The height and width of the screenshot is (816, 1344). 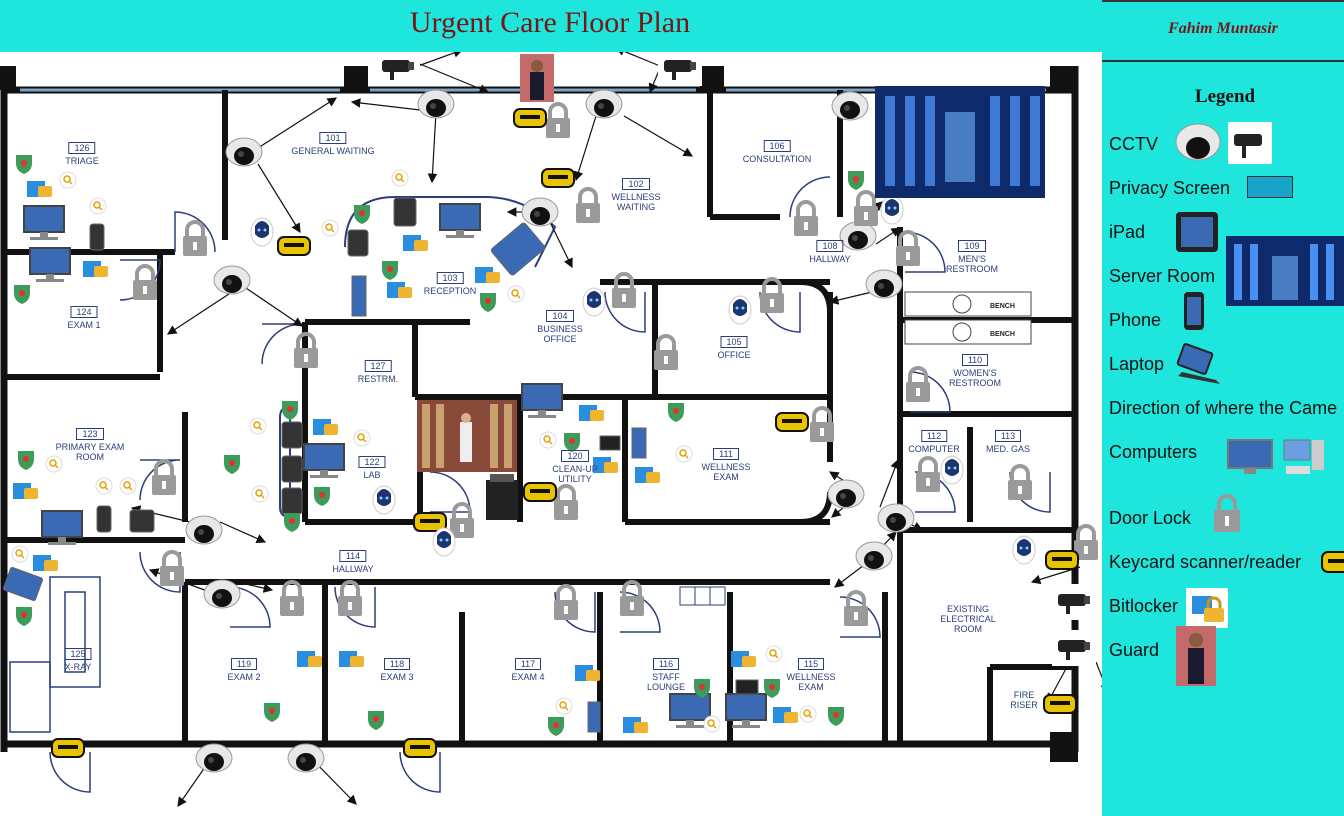 I want to click on room-108: 108 HALLWAY, so click(x=830, y=252).